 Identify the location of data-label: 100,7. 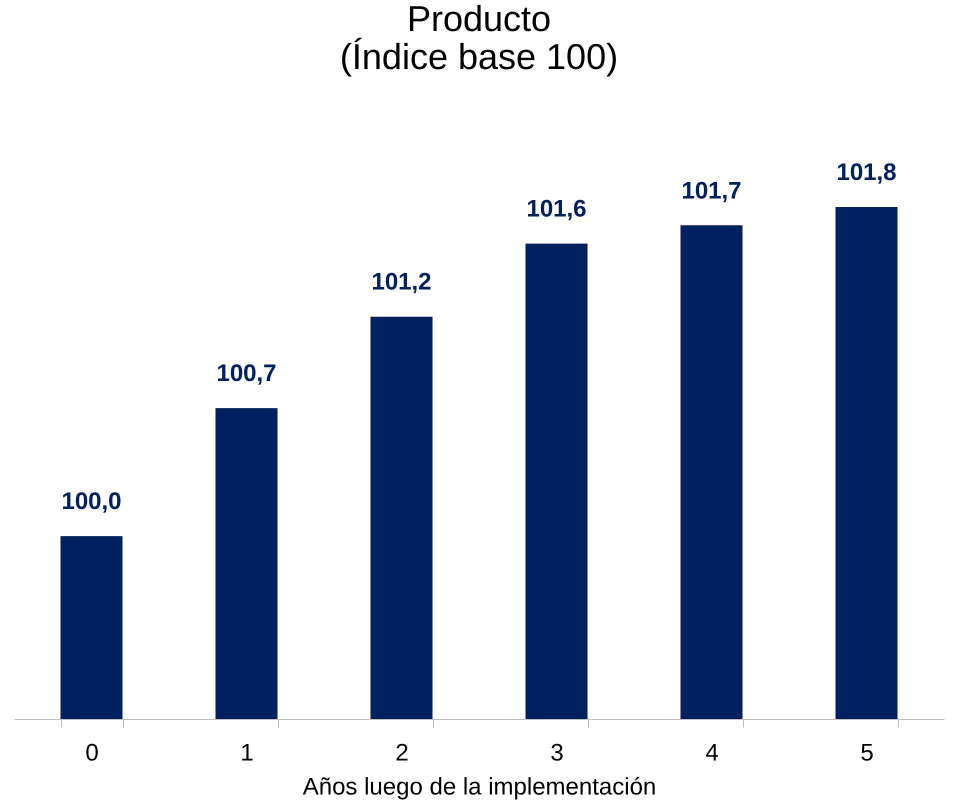
(246, 374).